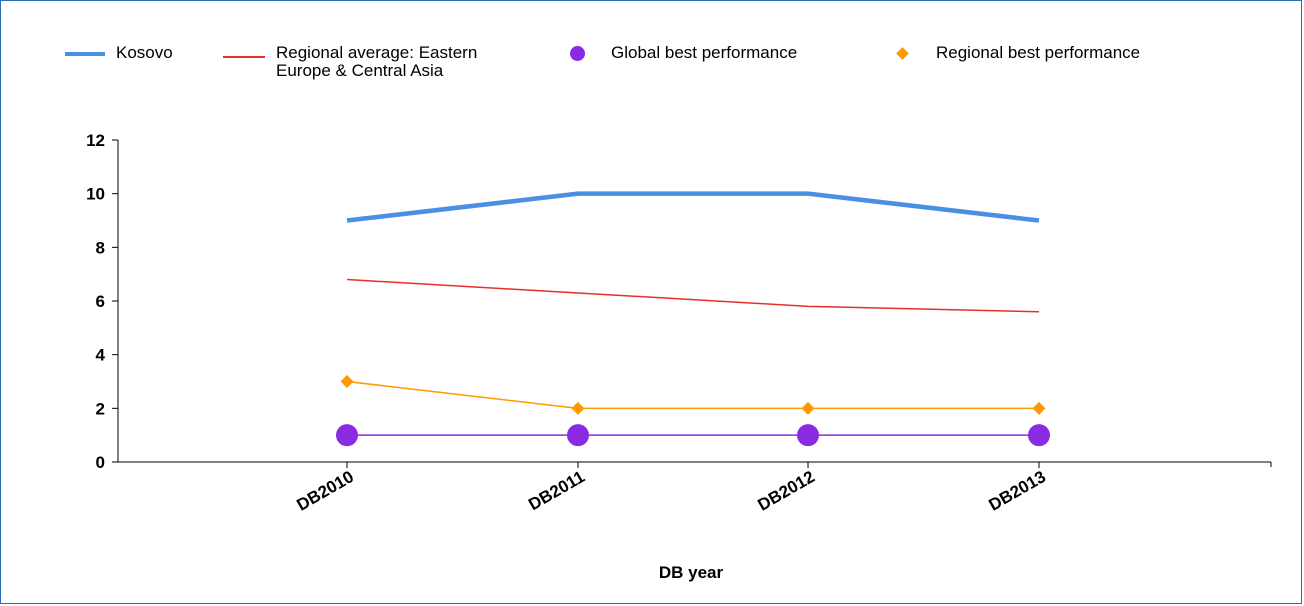  Describe the element at coordinates (325, 491) in the screenshot. I see `x-tick-label: DB2010` at that location.